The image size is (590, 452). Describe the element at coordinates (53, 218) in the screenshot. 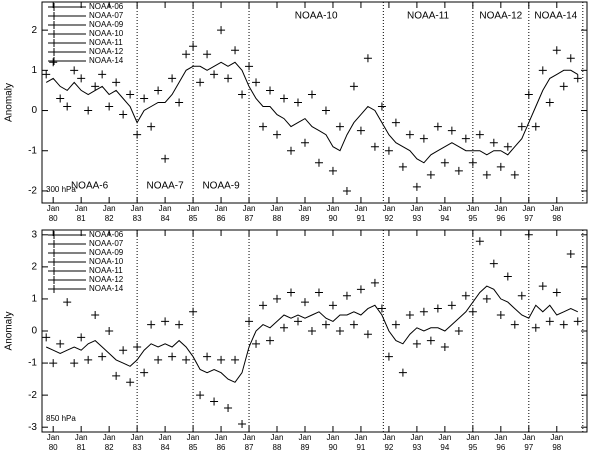

I see `x-tick-label: 80` at that location.